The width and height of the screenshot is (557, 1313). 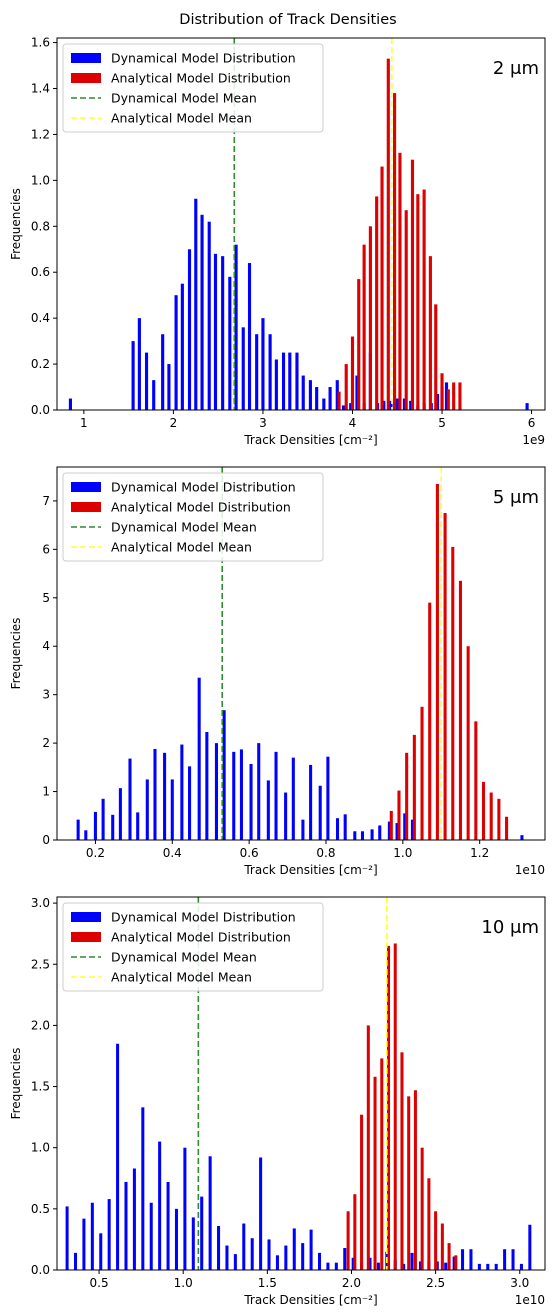 What do you see at coordinates (516, 497) in the screenshot?
I see `p1-panel-label: 5 μm` at bounding box center [516, 497].